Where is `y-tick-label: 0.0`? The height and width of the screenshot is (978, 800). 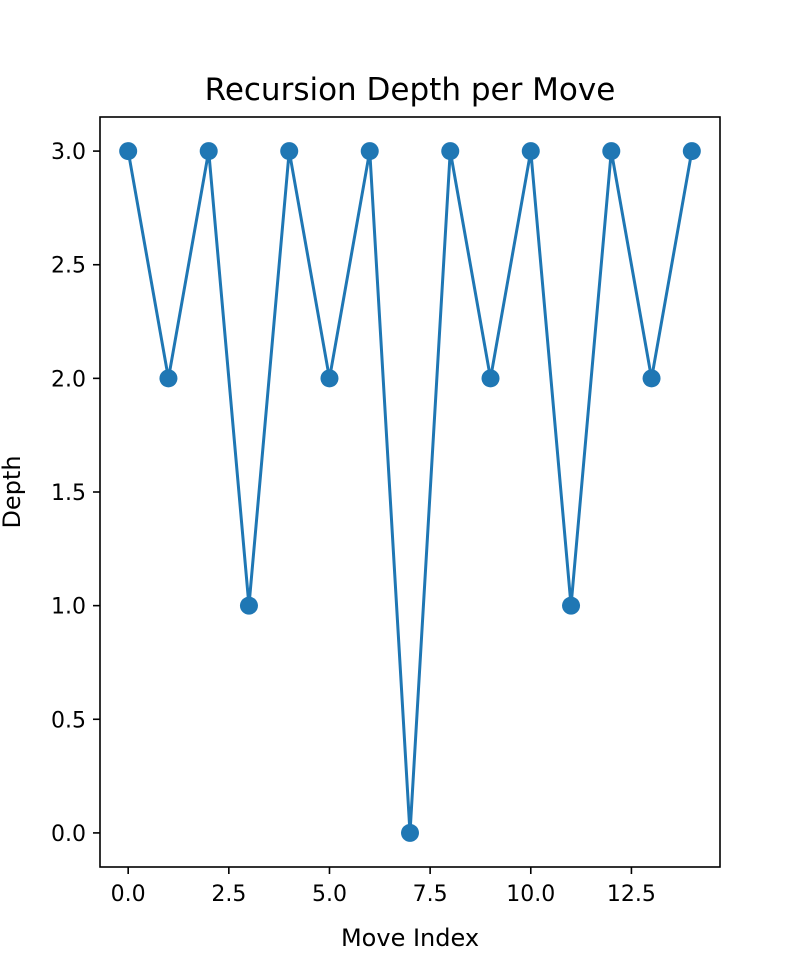
y-tick-label: 0.0 is located at coordinates (68, 834).